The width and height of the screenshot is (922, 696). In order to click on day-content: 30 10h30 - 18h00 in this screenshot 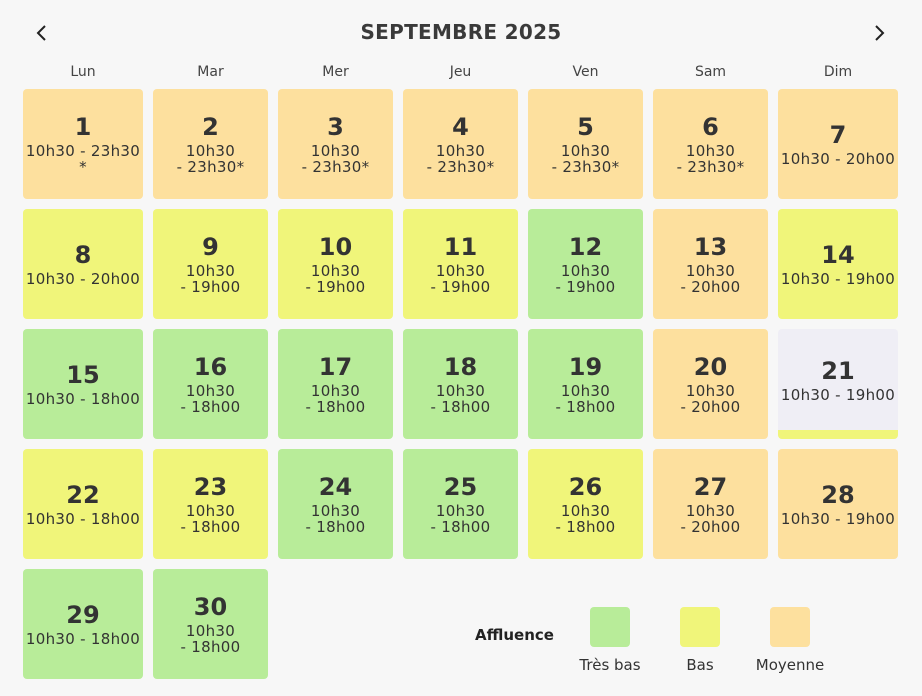, I will do `click(210, 624)`.